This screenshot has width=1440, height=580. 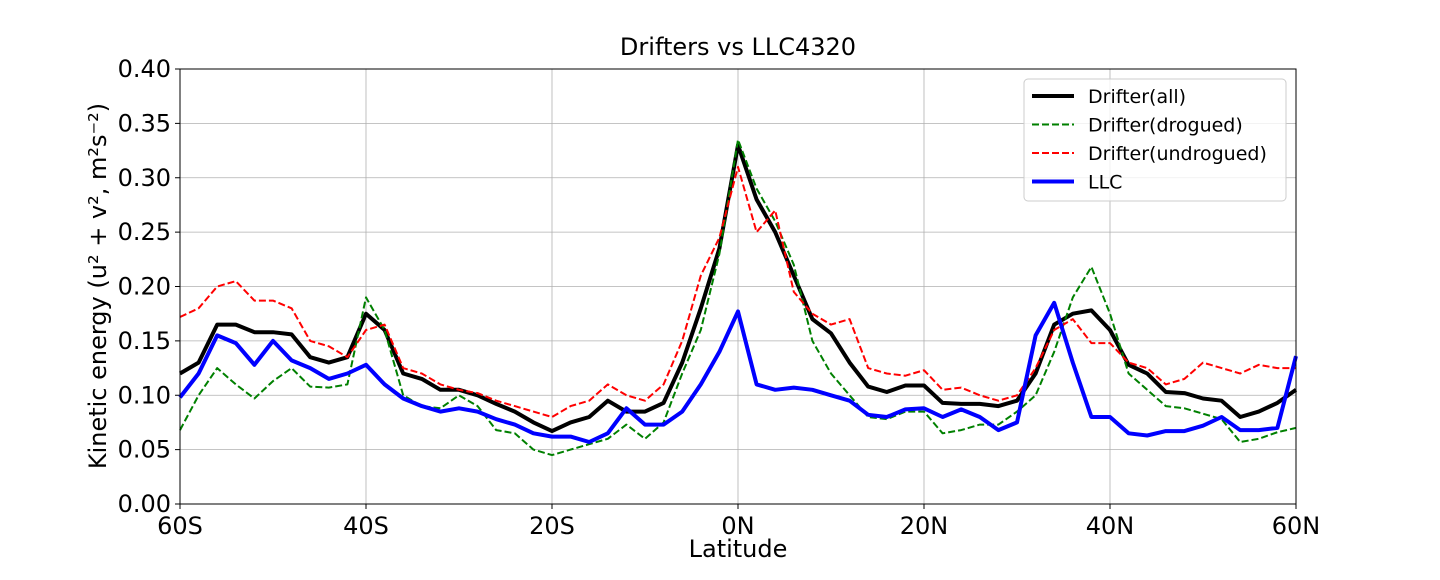 What do you see at coordinates (1155, 140) in the screenshot?
I see `legend-box` at bounding box center [1155, 140].